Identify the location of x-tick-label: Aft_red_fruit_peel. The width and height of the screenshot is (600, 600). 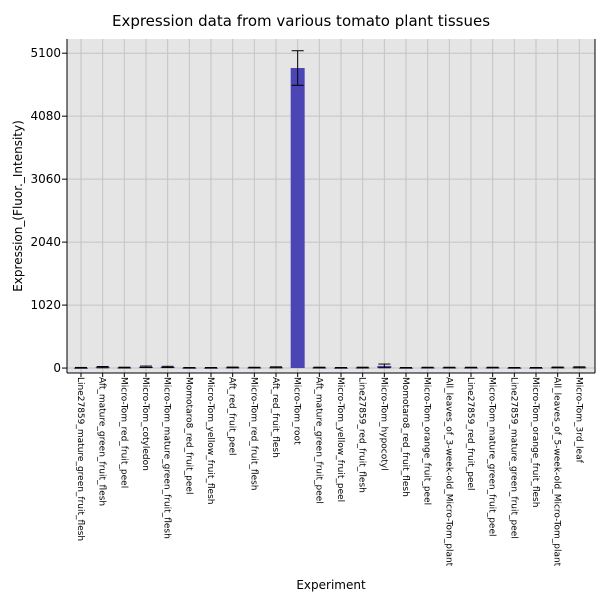
(232, 416).